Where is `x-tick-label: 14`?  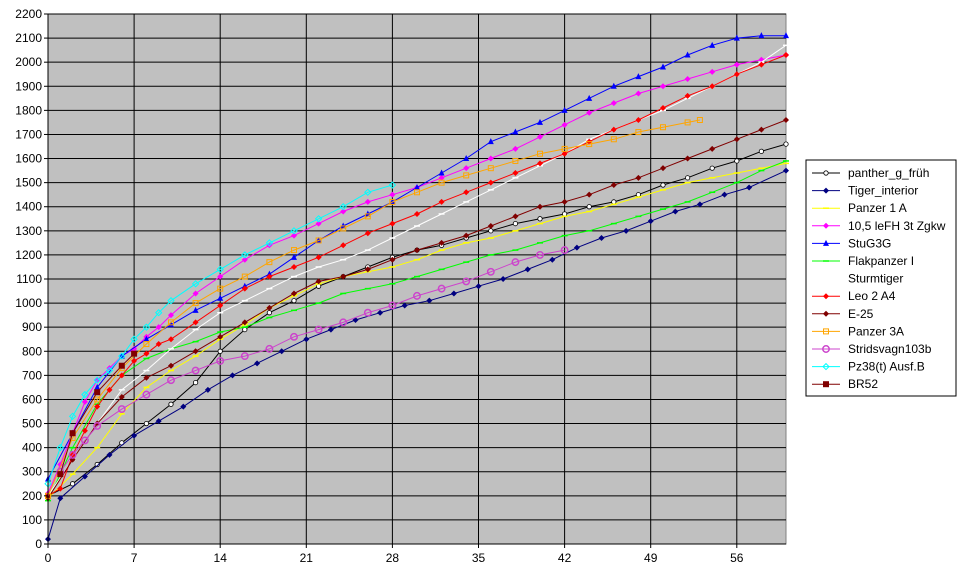
x-tick-label: 14 is located at coordinates (221, 558).